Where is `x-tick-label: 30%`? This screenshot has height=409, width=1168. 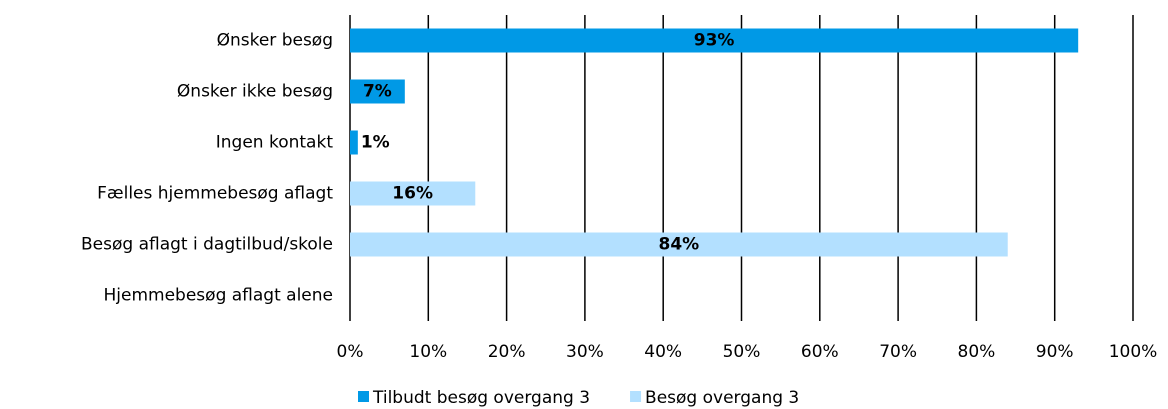
x-tick-label: 30% is located at coordinates (585, 352).